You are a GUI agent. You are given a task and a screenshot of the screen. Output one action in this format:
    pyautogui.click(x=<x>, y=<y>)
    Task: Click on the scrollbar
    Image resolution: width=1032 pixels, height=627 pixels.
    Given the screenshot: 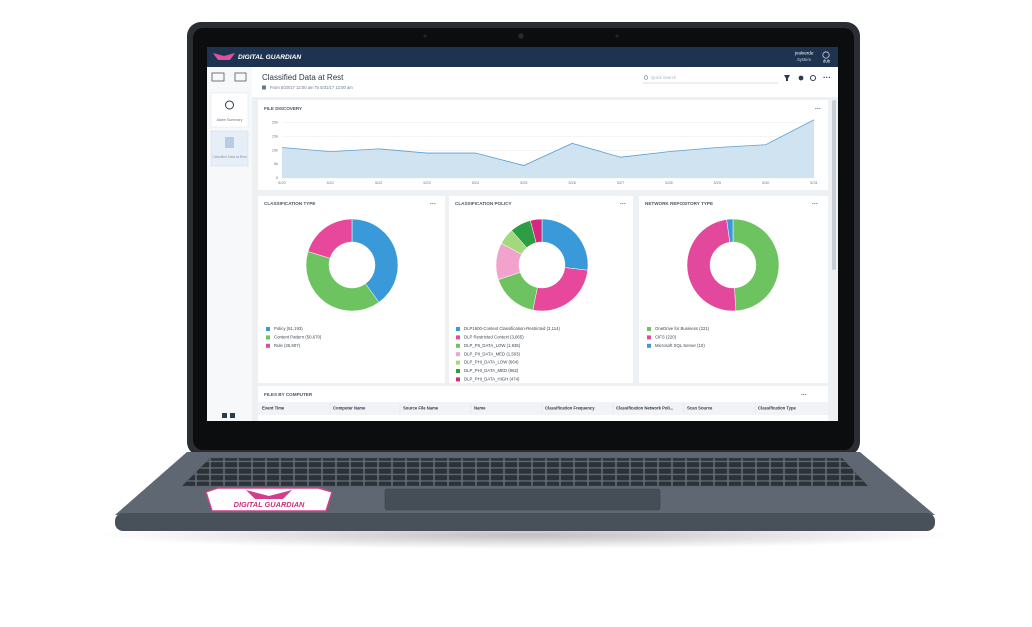 What is the action you would take?
    pyautogui.click(x=834, y=185)
    